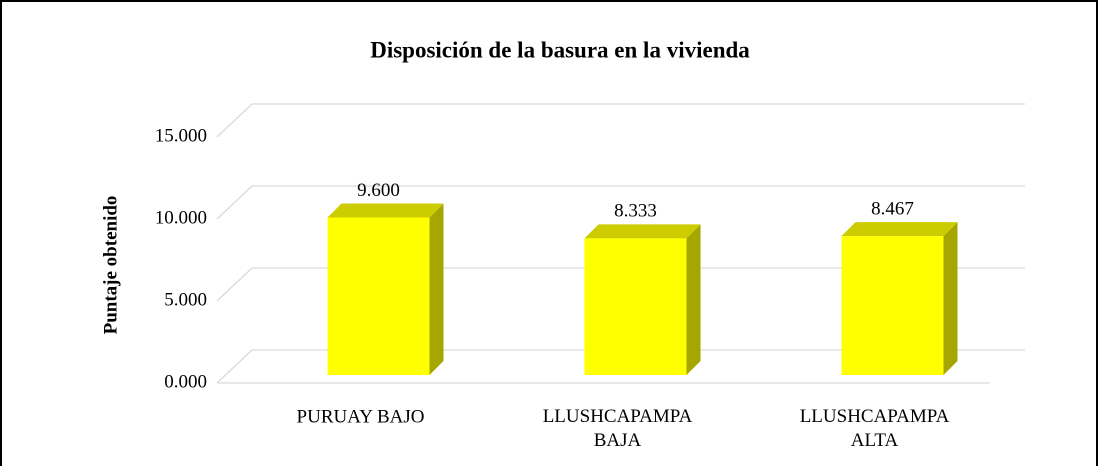 The width and height of the screenshot is (1098, 466). Describe the element at coordinates (181, 135) in the screenshot. I see `y-tick-label: 15.000` at that location.